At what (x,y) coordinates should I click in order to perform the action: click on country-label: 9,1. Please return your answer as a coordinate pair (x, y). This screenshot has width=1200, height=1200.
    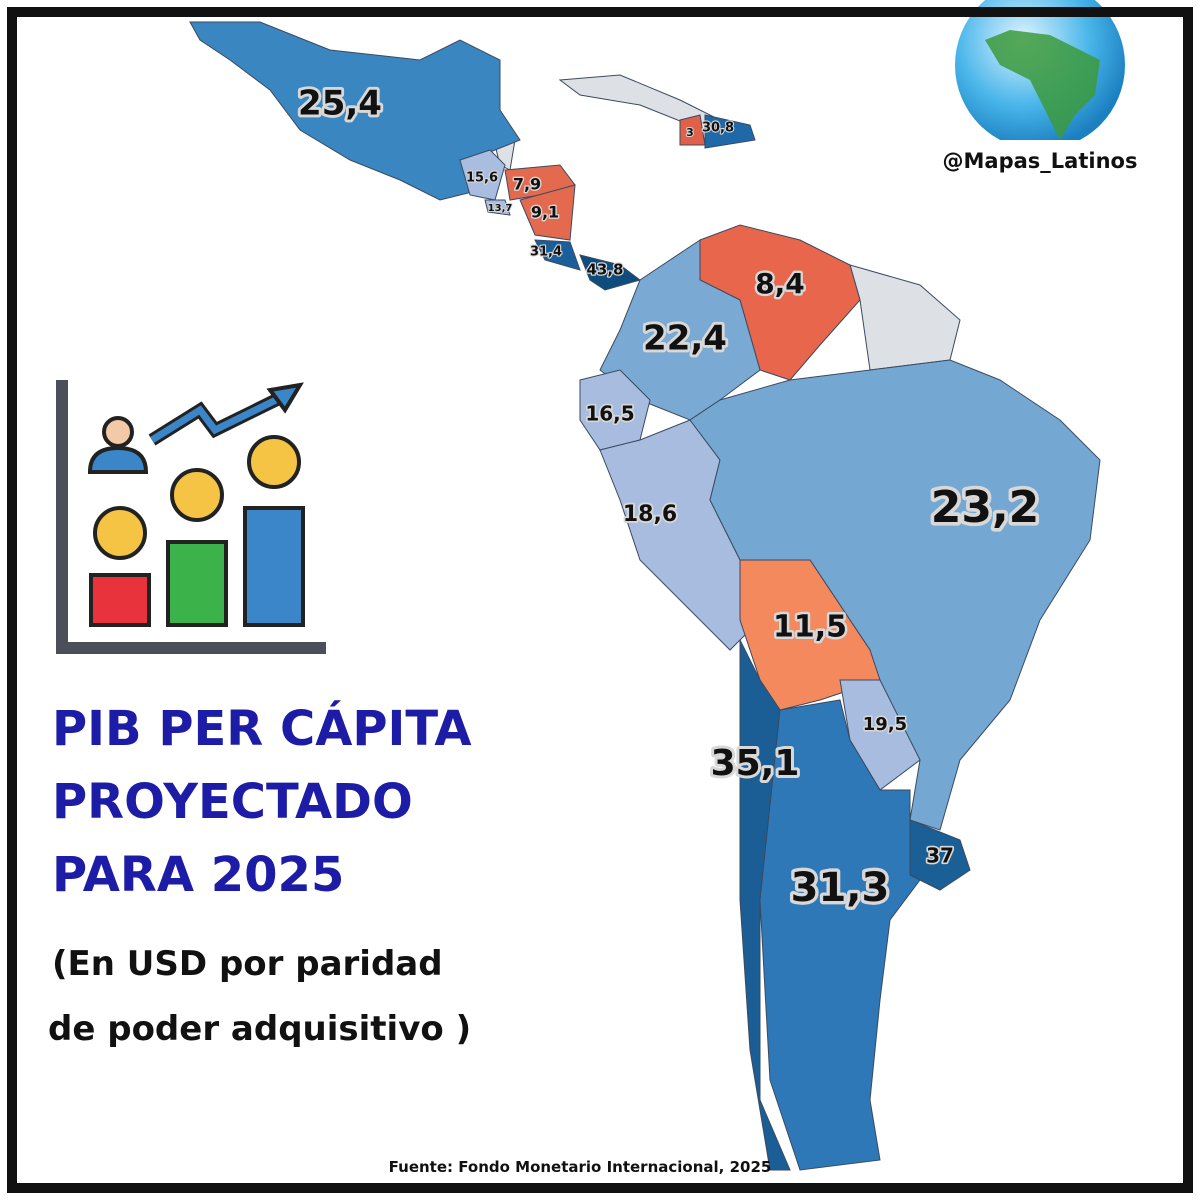
    Looking at the image, I should click on (545, 212).